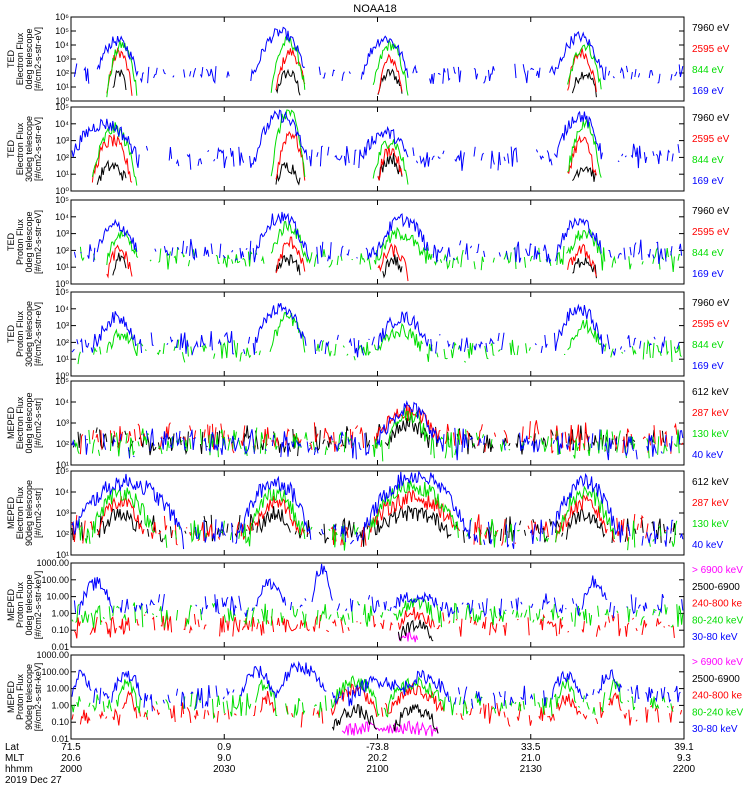 The image size is (750, 800). I want to click on footer-tick-hhmm: 2100, so click(377, 769).